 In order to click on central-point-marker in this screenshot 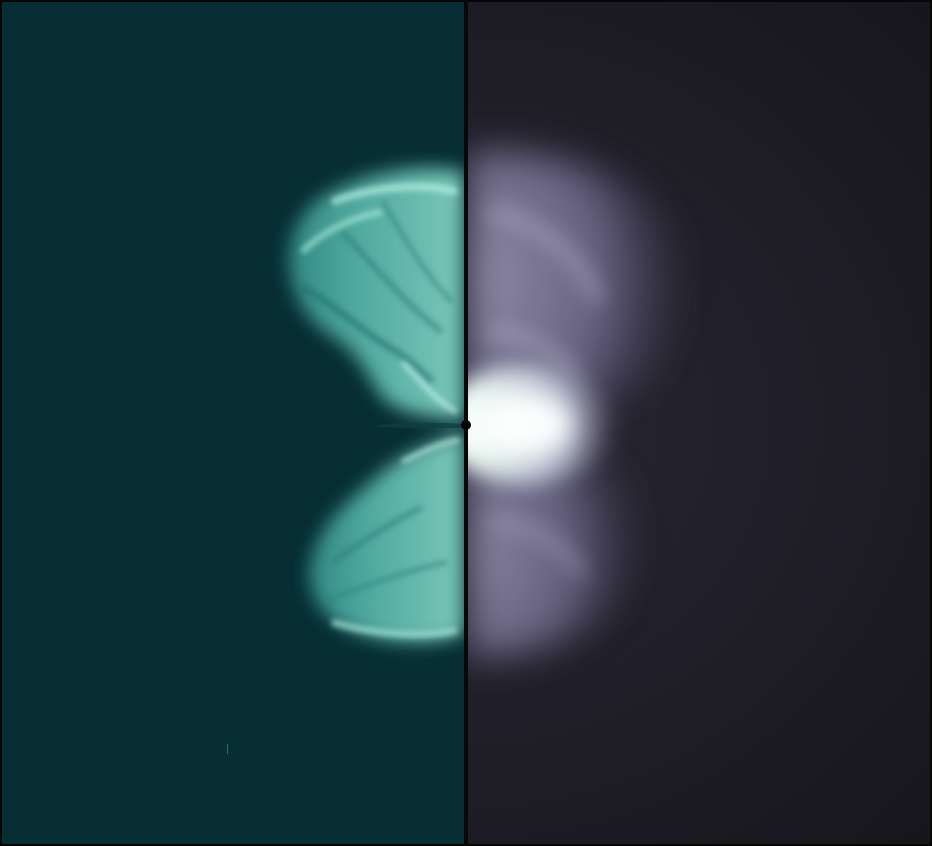, I will do `click(466, 425)`.